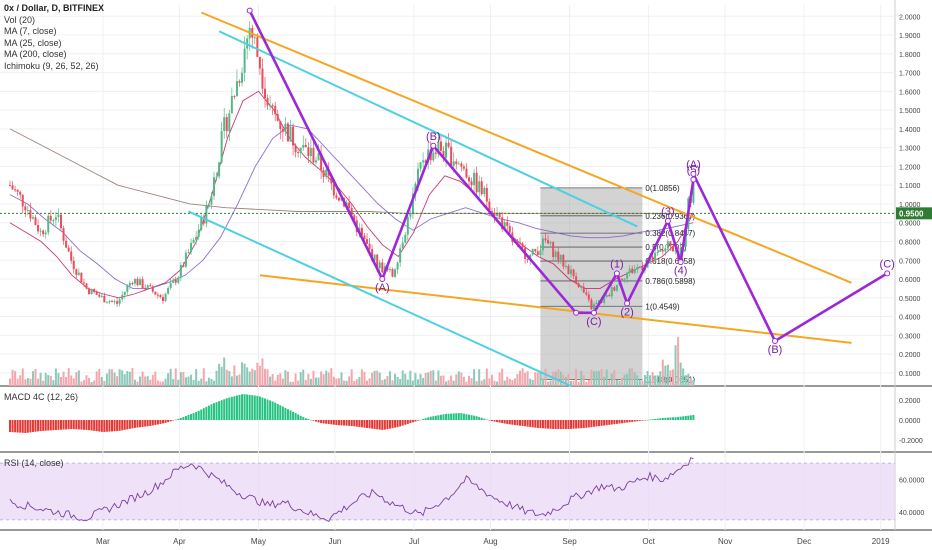  Describe the element at coordinates (910, 149) in the screenshot. I see `y-tick-label: 1.3000` at that location.